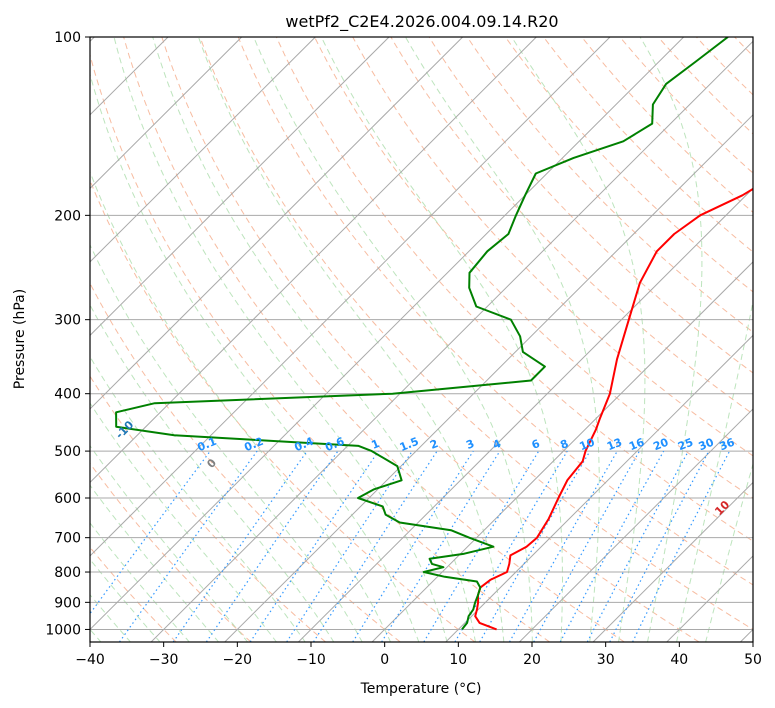 The width and height of the screenshot is (775, 708). I want to click on x-tick-label: −30, so click(164, 660).